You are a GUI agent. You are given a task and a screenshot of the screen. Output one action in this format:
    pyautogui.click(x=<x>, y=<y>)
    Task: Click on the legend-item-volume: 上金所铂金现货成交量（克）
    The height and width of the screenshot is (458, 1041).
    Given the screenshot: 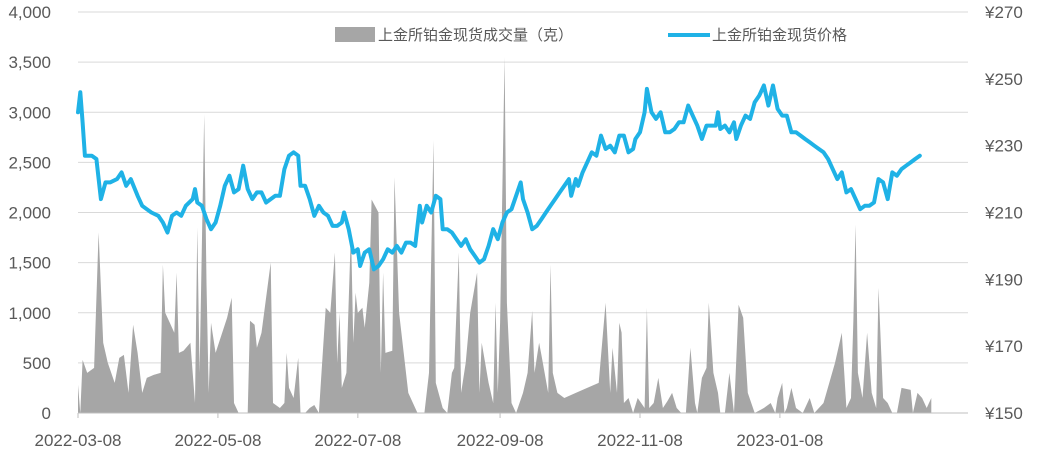 What is the action you would take?
    pyautogui.click(x=454, y=35)
    